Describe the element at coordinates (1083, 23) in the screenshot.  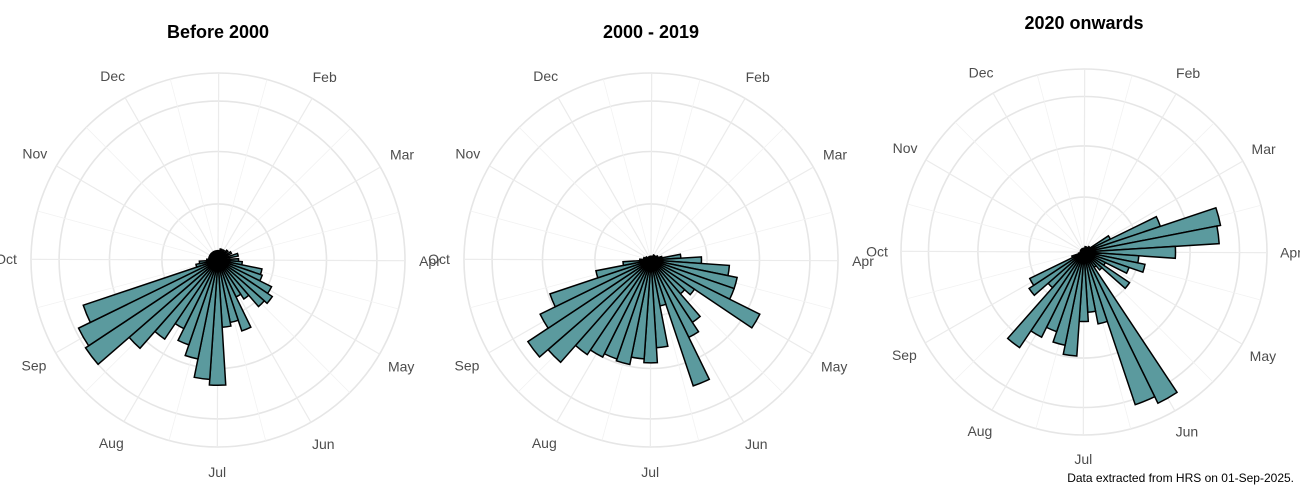
I see `chart-title: 2020 onwards` at that location.